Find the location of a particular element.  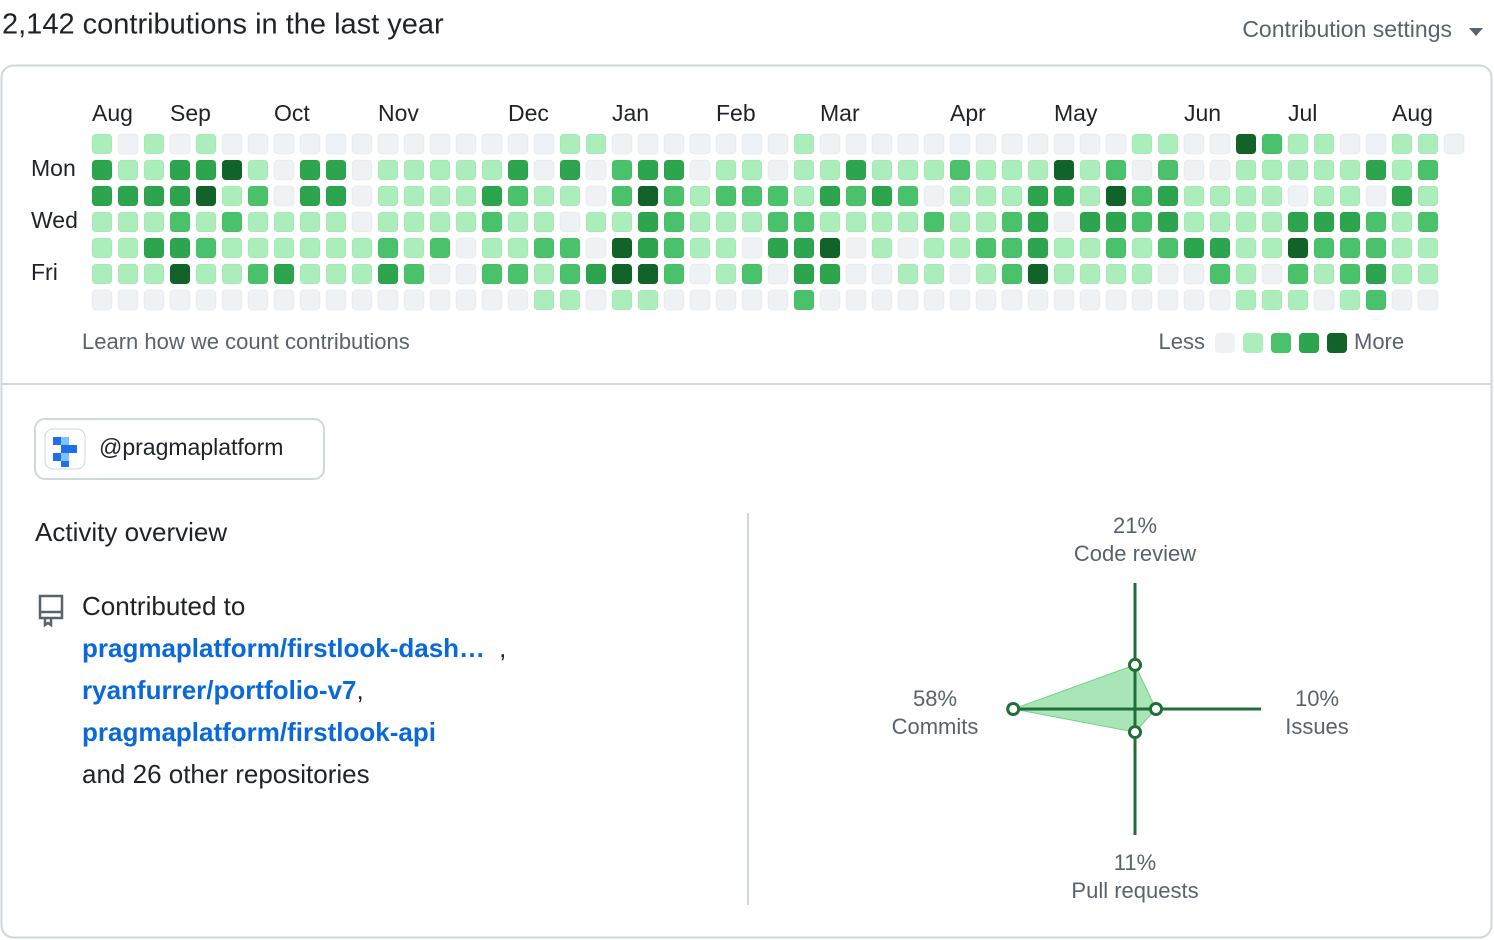

month-label: Oct is located at coordinates (292, 113).